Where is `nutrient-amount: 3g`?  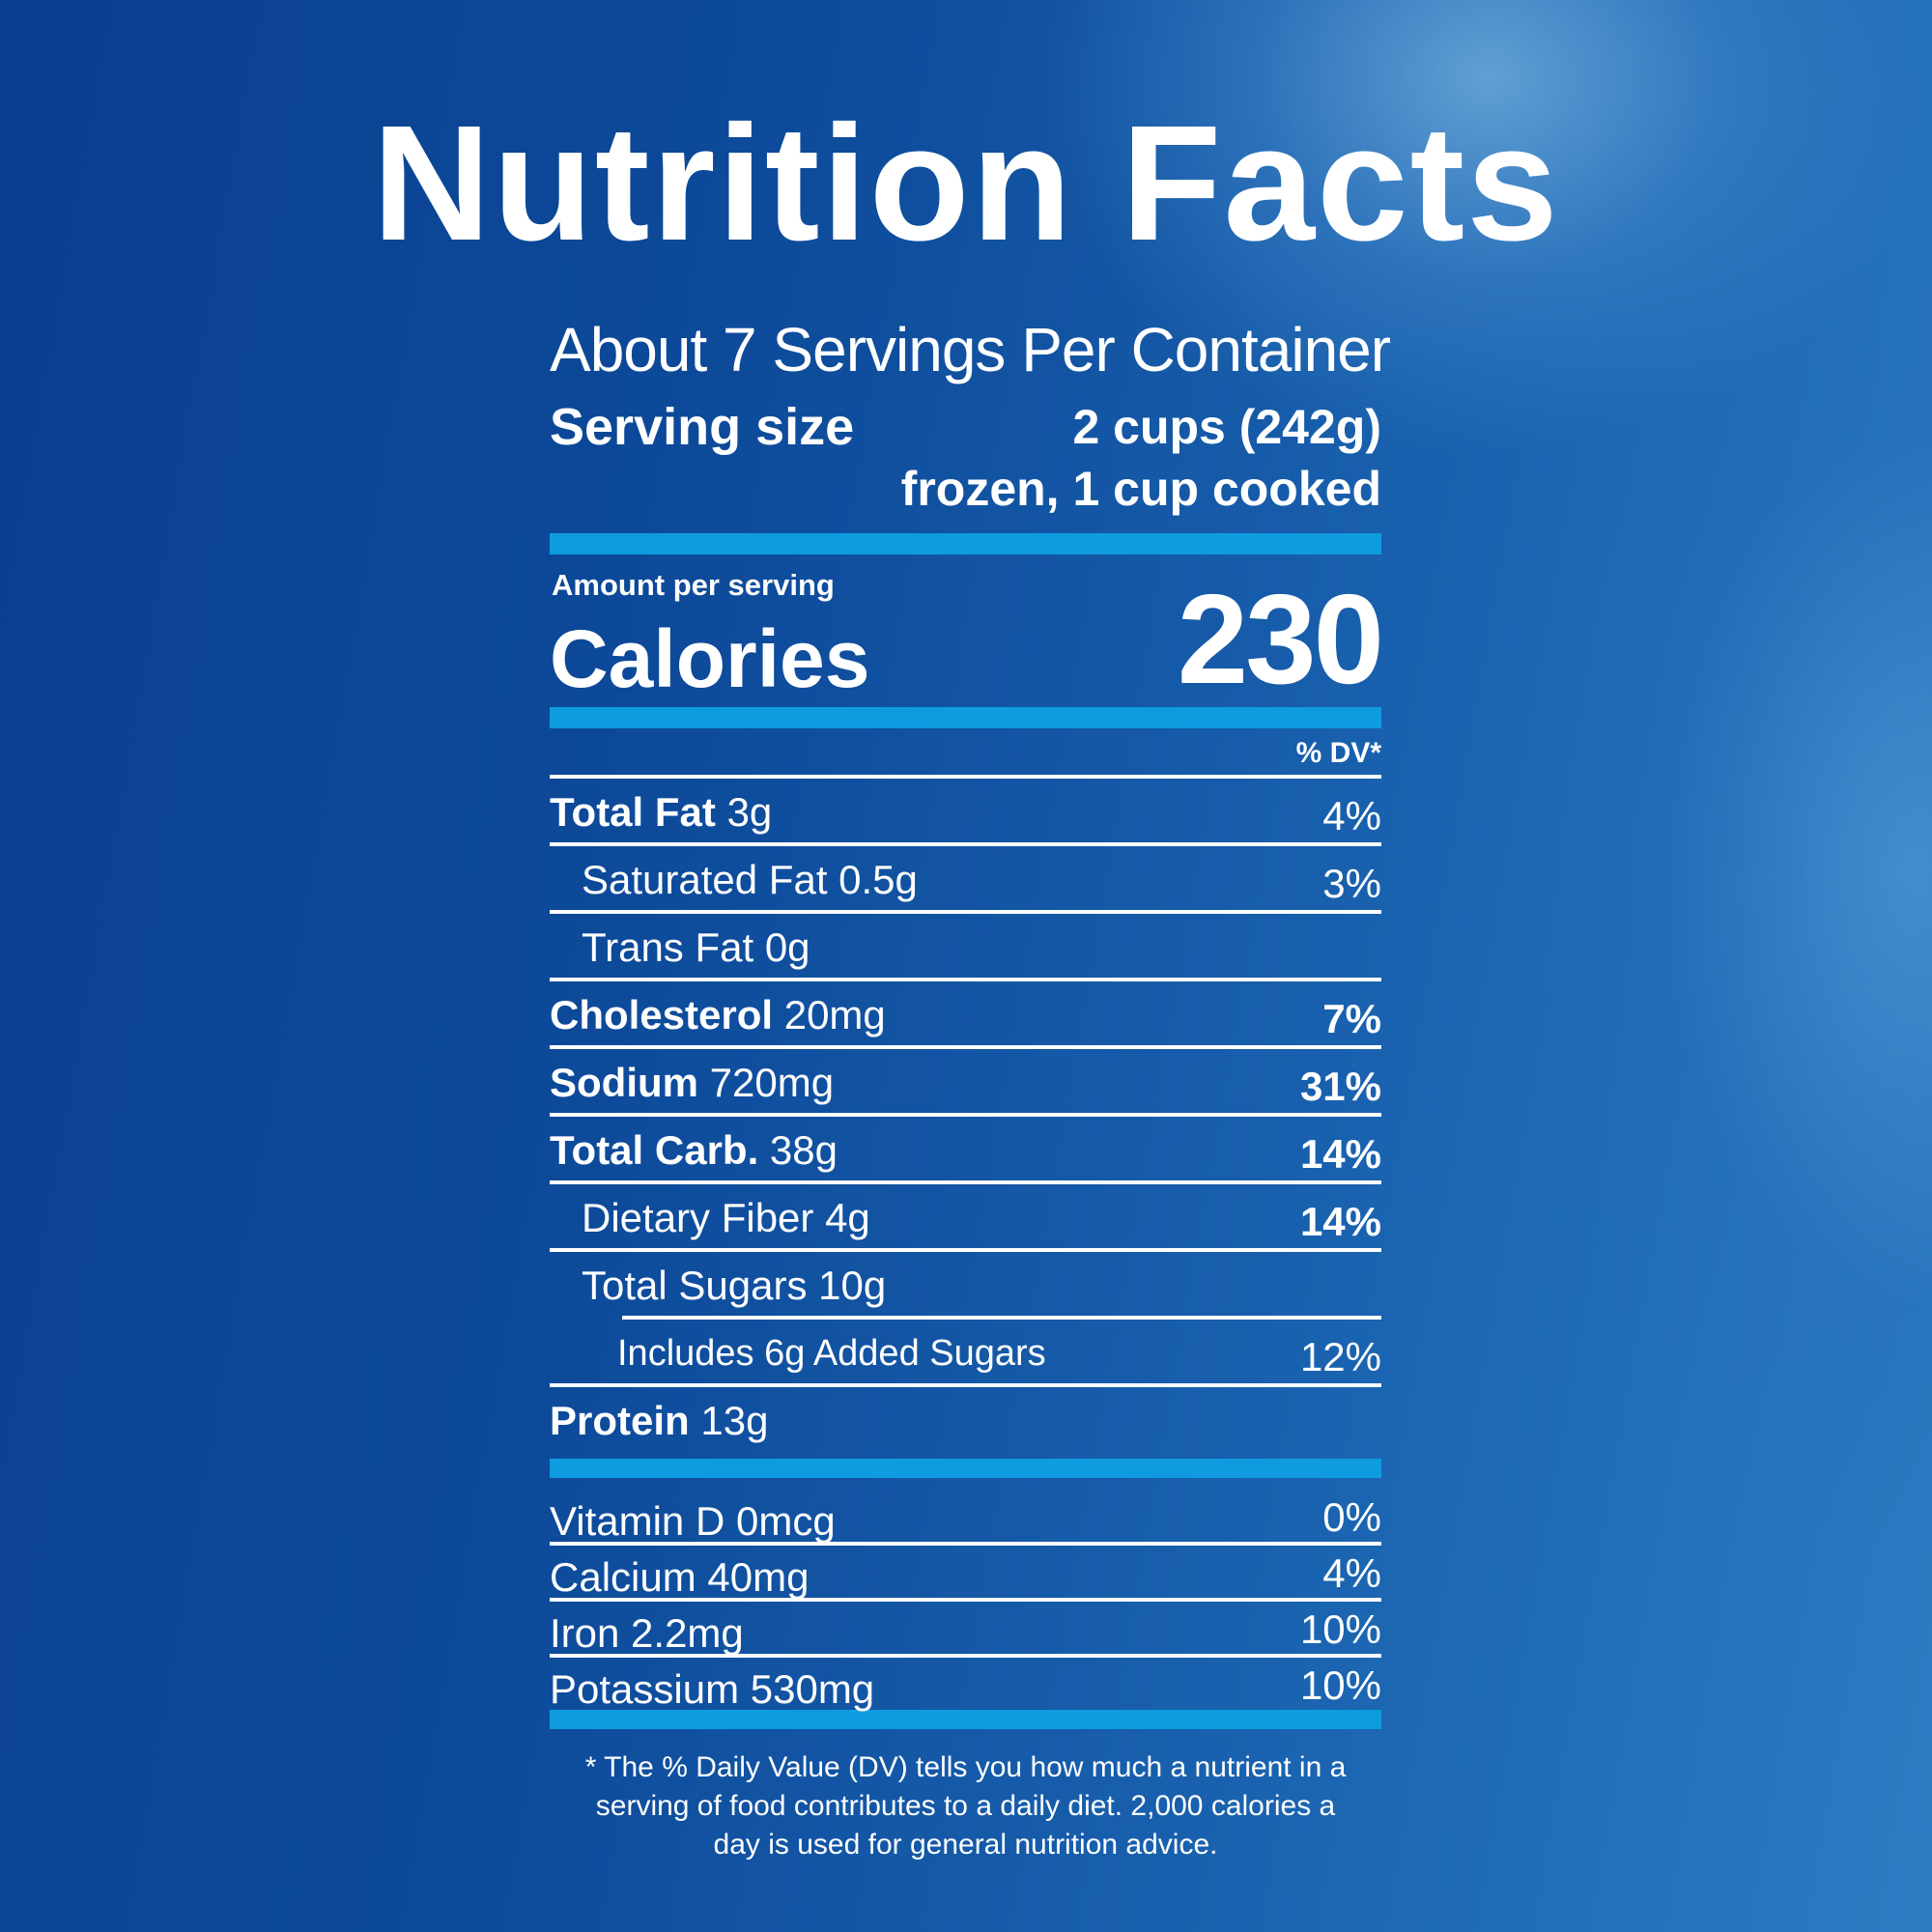 nutrient-amount: 3g is located at coordinates (749, 812).